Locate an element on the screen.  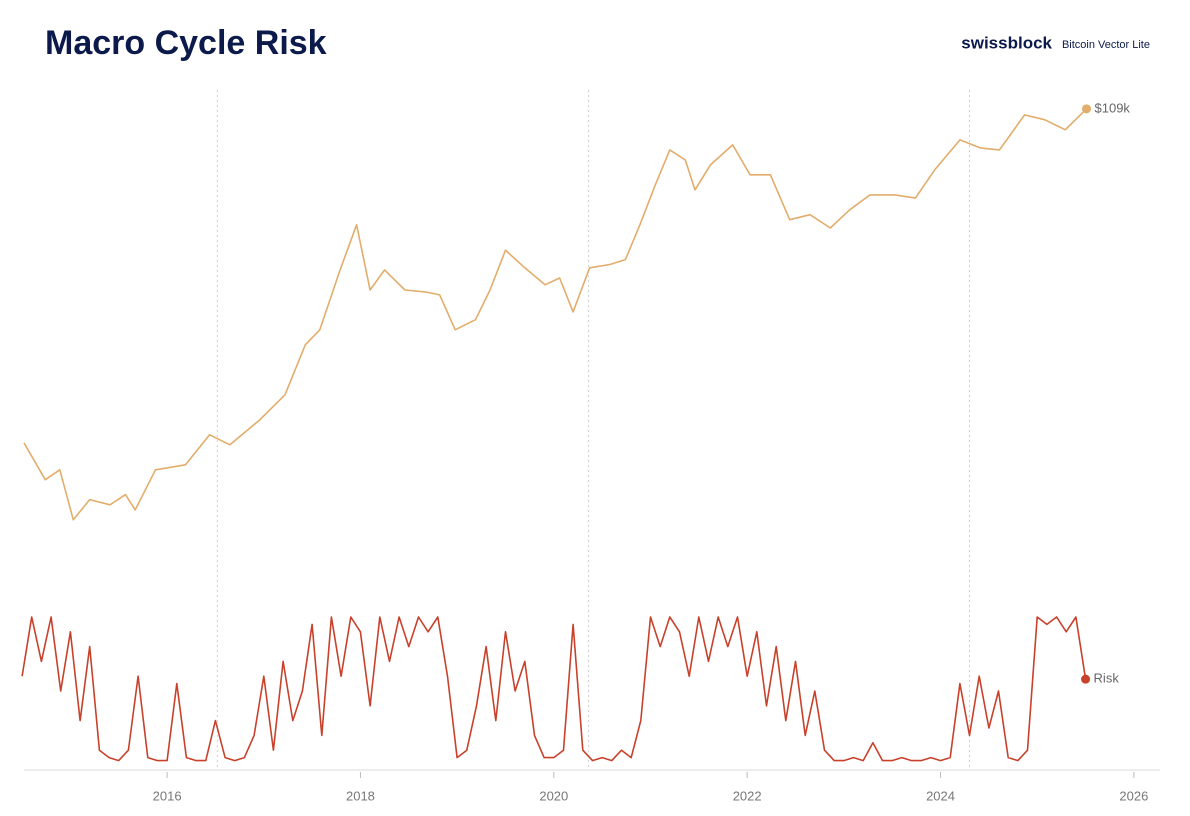
x-tick-label: 2024 is located at coordinates (940, 795).